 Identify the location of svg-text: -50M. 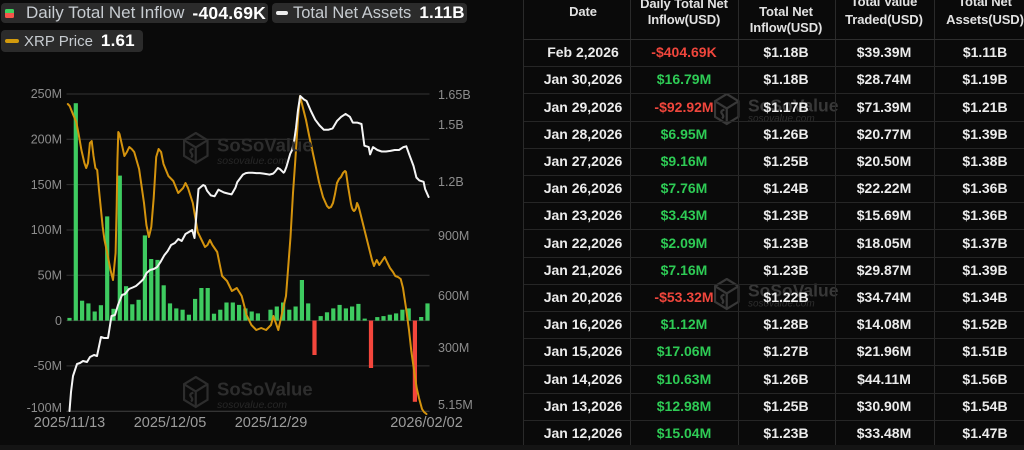
(48, 366).